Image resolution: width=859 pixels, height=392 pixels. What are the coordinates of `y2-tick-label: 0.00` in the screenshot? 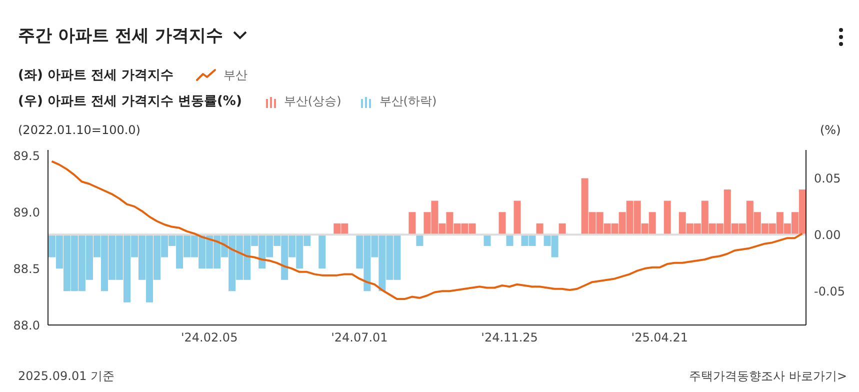 It's located at (827, 235).